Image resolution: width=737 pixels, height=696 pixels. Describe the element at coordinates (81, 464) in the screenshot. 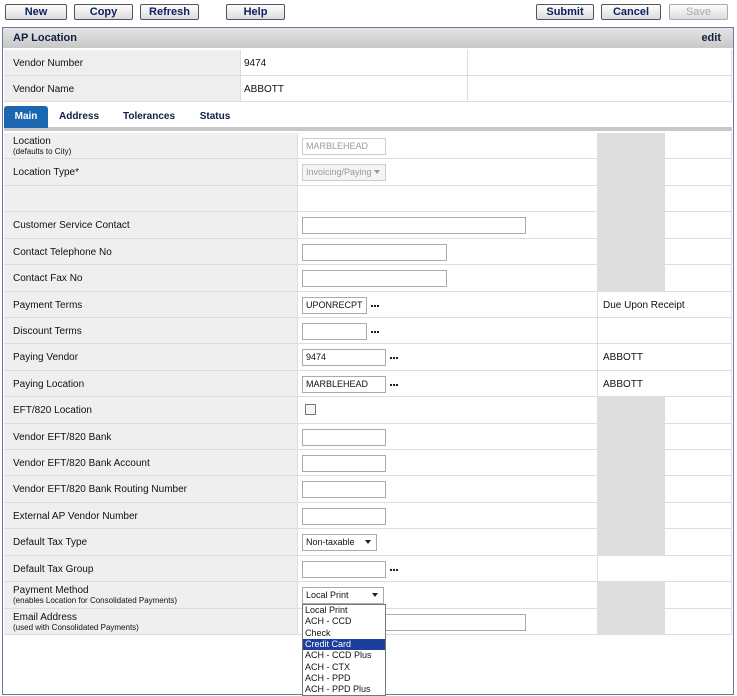

I see `field-label: Vendor EFT/820 Bank Account` at that location.